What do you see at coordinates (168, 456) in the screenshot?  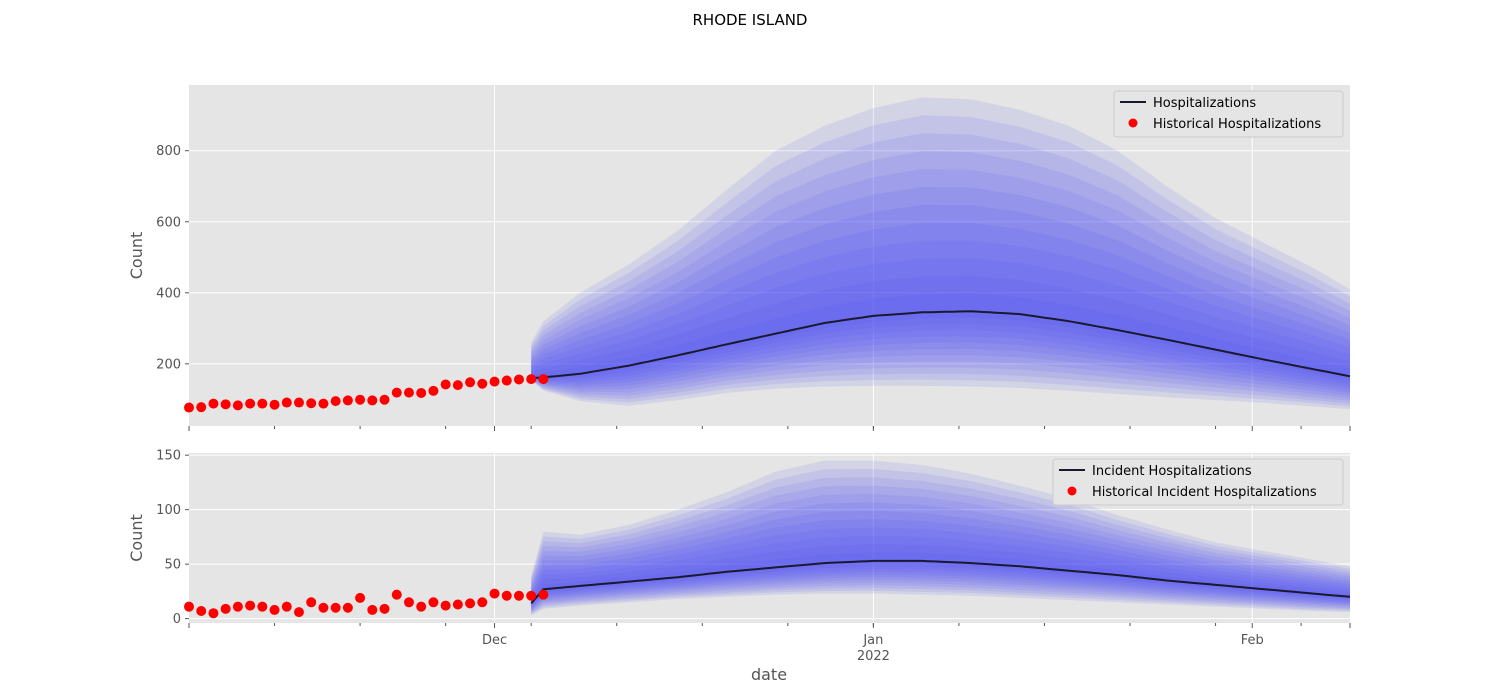 I see `y-tick-label: 150` at bounding box center [168, 456].